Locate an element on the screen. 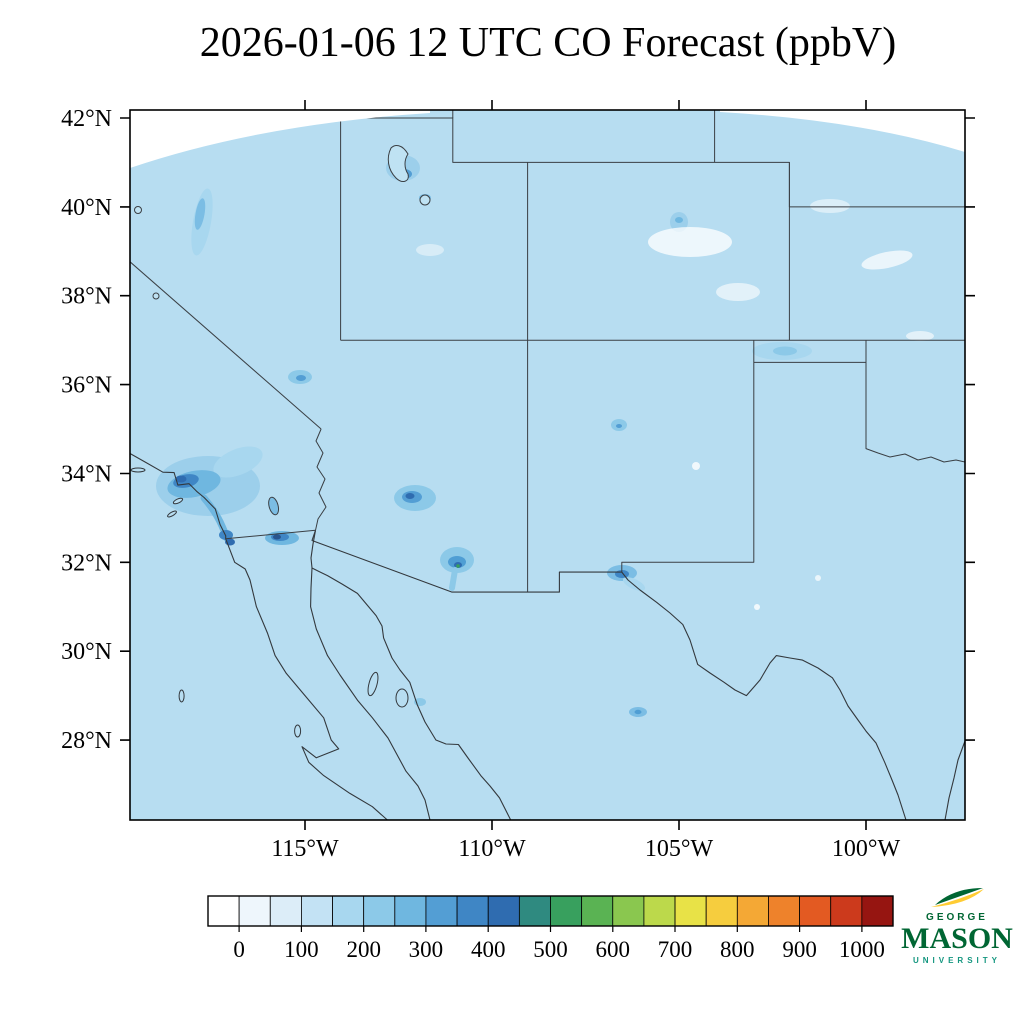  lat-tick-label: 34°N is located at coordinates (86, 475).